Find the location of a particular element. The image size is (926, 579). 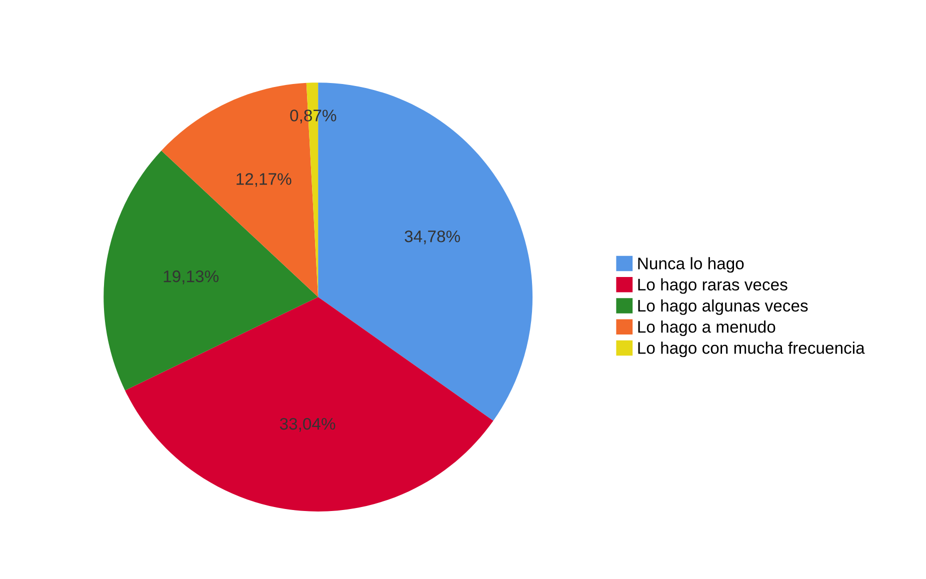

legend-label: Lo hago algunas veces is located at coordinates (723, 307).